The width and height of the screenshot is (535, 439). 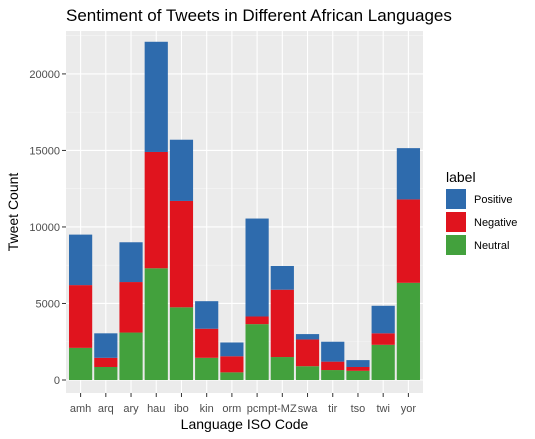 What do you see at coordinates (13, 212) in the screenshot?
I see `y-axis-title: Tweet Count` at bounding box center [13, 212].